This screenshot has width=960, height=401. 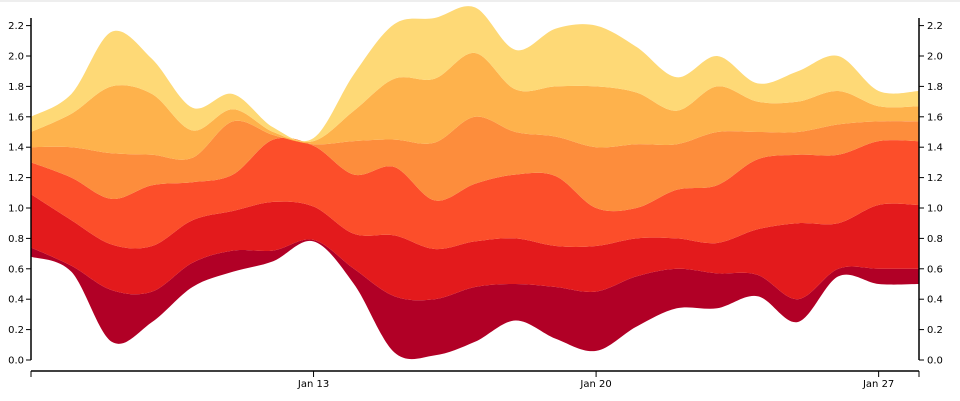 I want to click on right-y-tick-label: 2.2, so click(x=935, y=26).